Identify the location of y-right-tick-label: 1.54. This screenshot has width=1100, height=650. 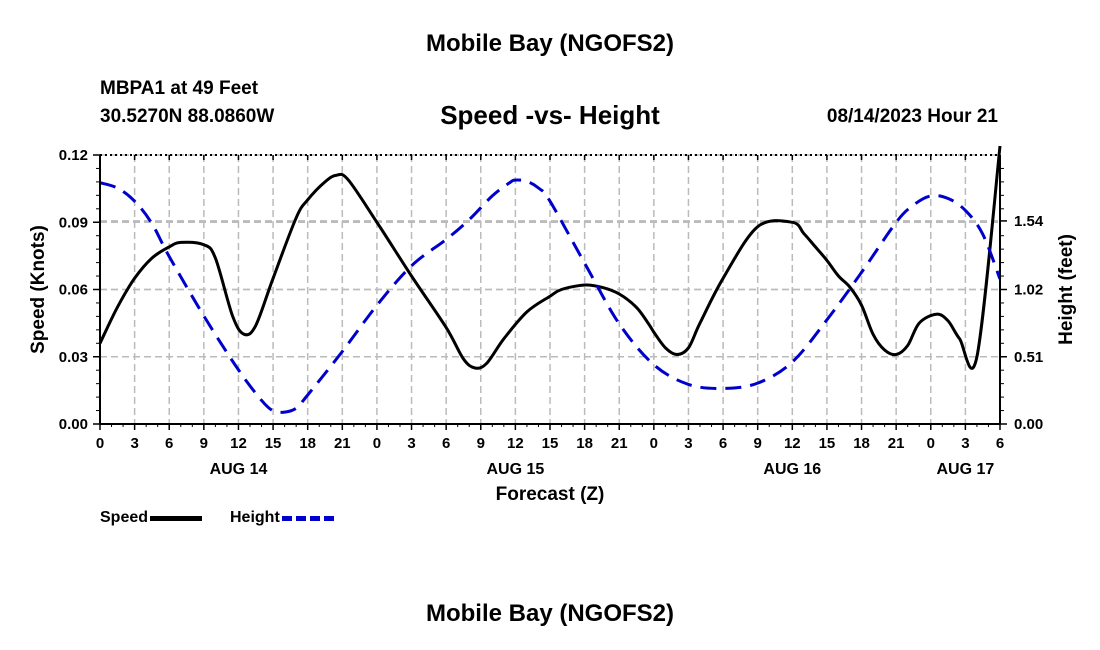
(1029, 221).